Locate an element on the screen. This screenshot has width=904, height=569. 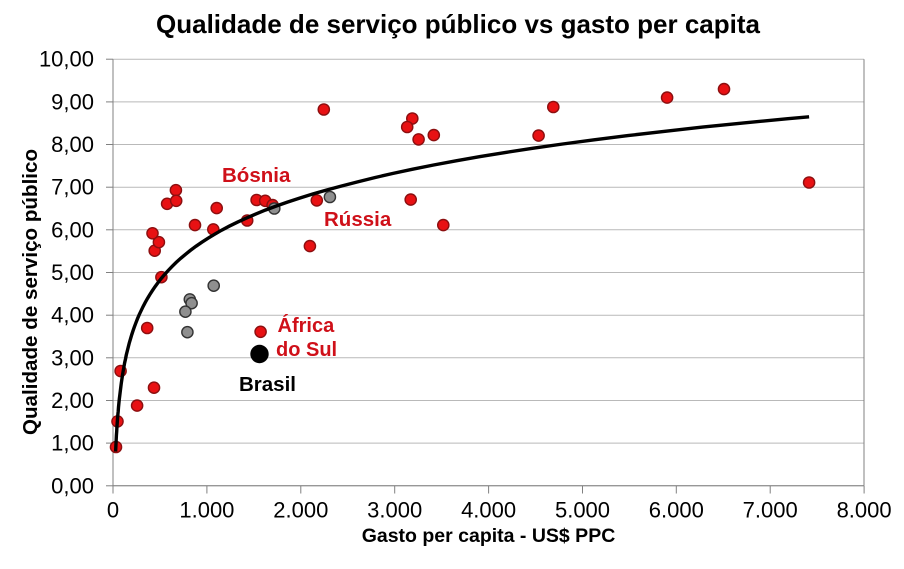
svg-text: 1.000 is located at coordinates (206, 510).